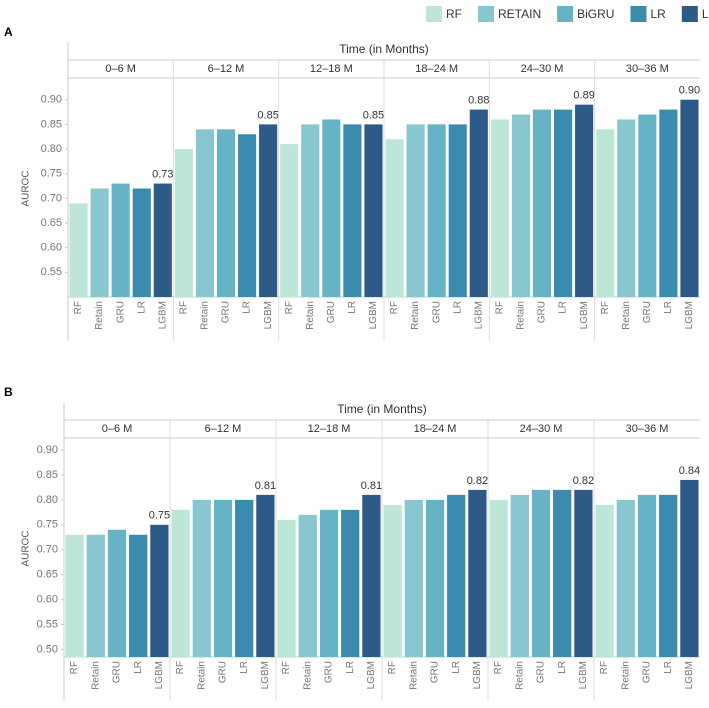 Image resolution: width=709 pixels, height=708 pixels. I want to click on facet-label: 24–30 M, so click(542, 69).